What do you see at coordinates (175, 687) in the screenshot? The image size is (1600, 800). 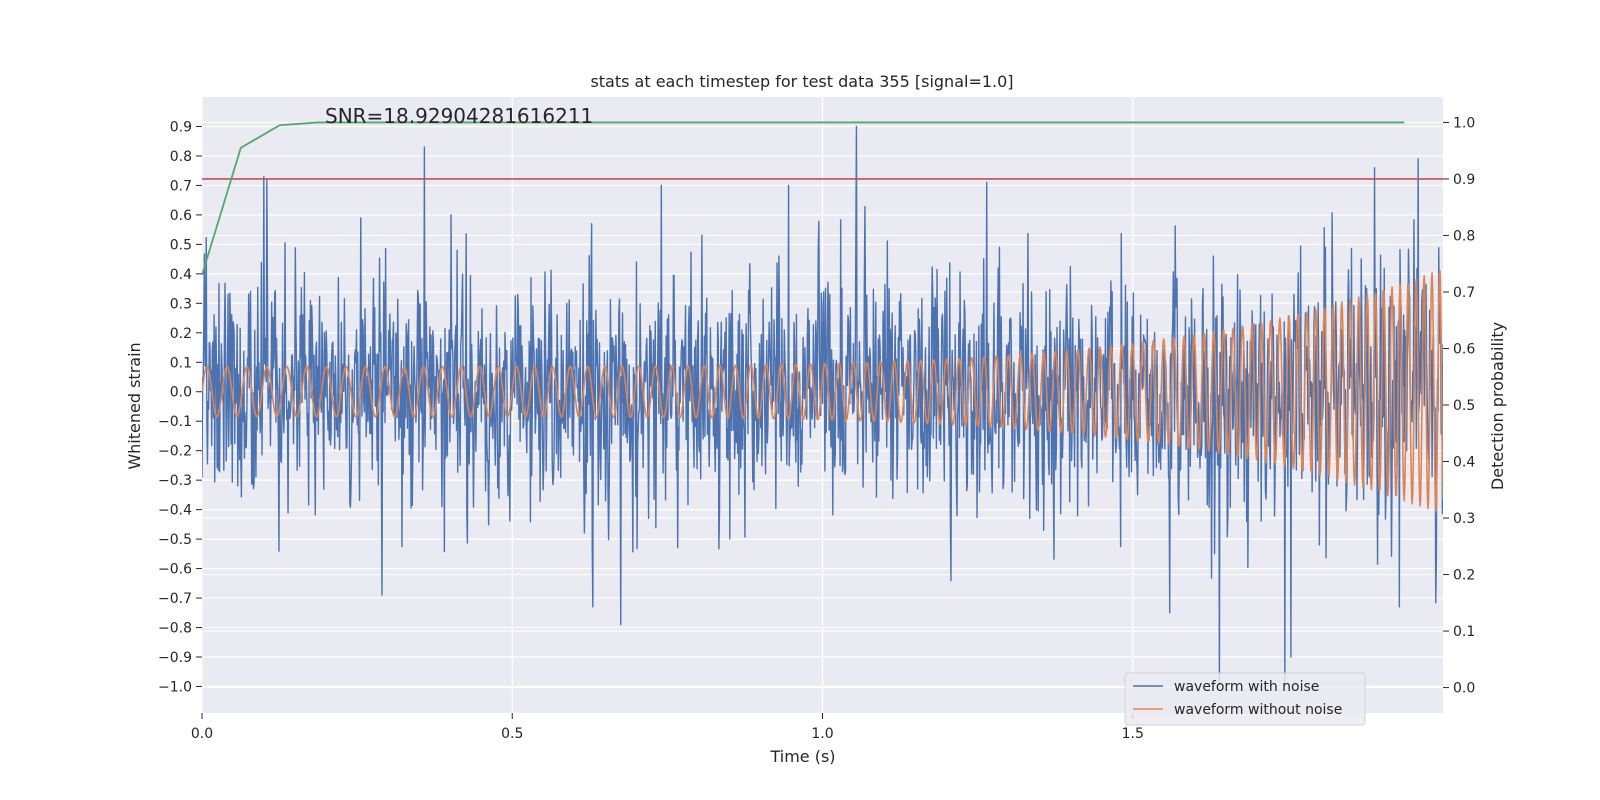 I see `y-tick-label-left-19: −1.0` at bounding box center [175, 687].